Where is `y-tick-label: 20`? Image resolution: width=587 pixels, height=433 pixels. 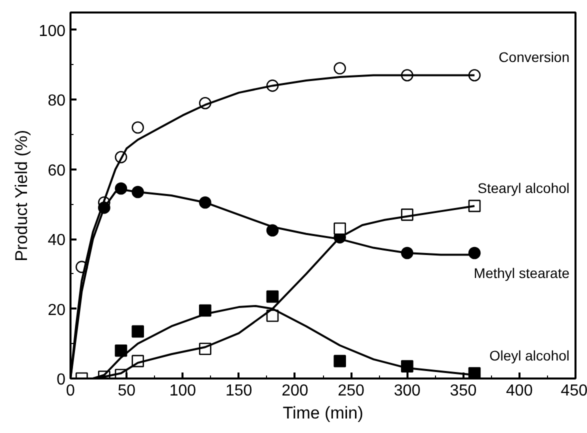 y-tick-label: 20 is located at coordinates (57, 310).